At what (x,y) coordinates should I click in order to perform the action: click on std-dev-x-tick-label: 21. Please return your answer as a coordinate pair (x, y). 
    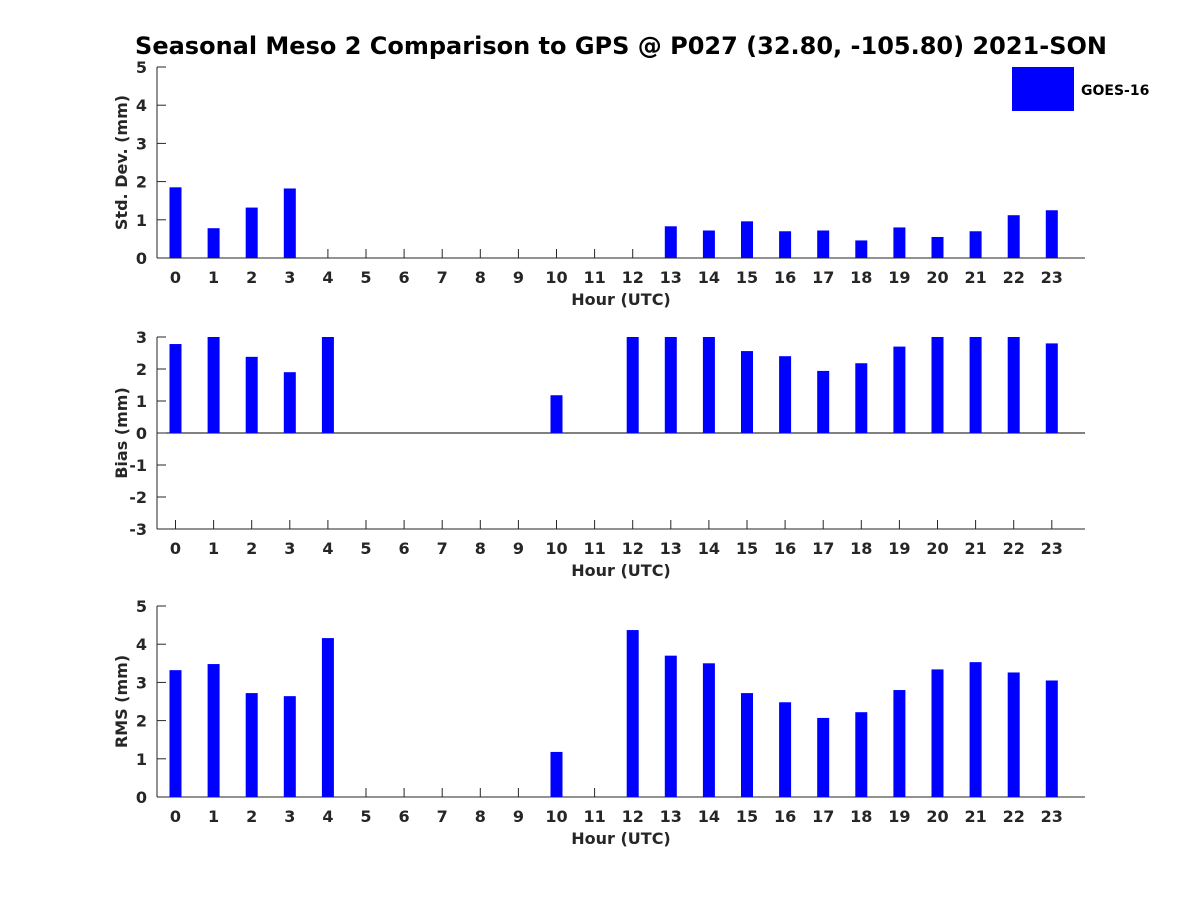
    Looking at the image, I should click on (975, 277).